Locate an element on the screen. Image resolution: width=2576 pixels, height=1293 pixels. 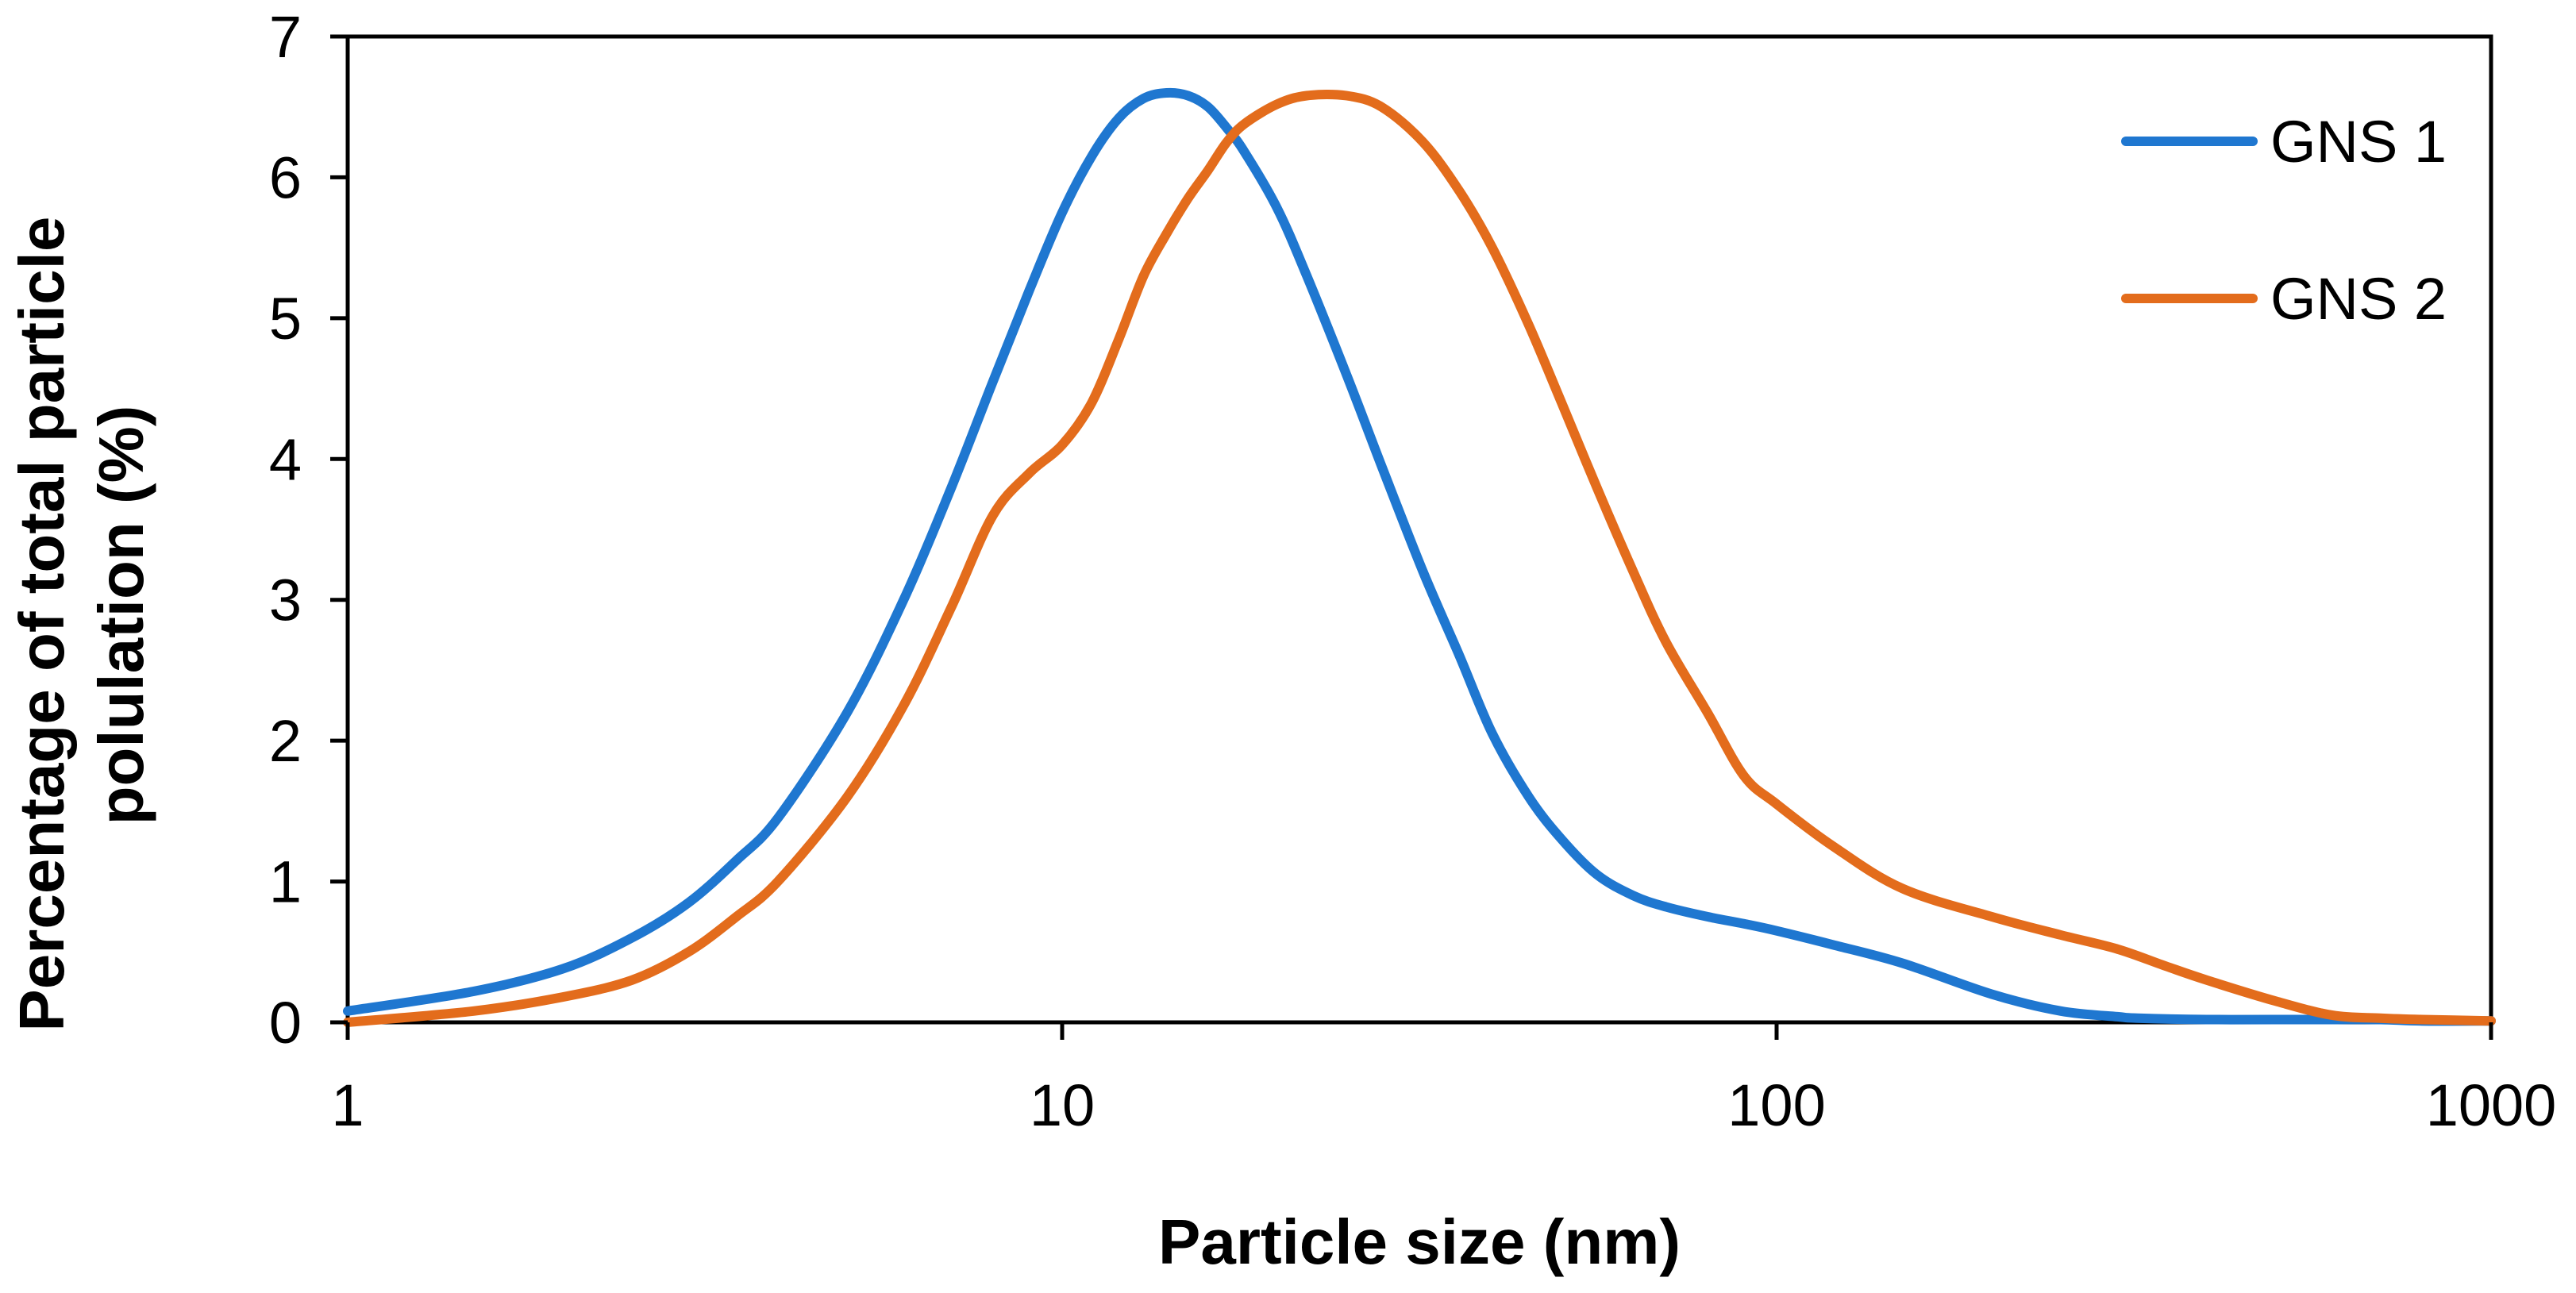
y-tick-label: 6 is located at coordinates (285, 177).